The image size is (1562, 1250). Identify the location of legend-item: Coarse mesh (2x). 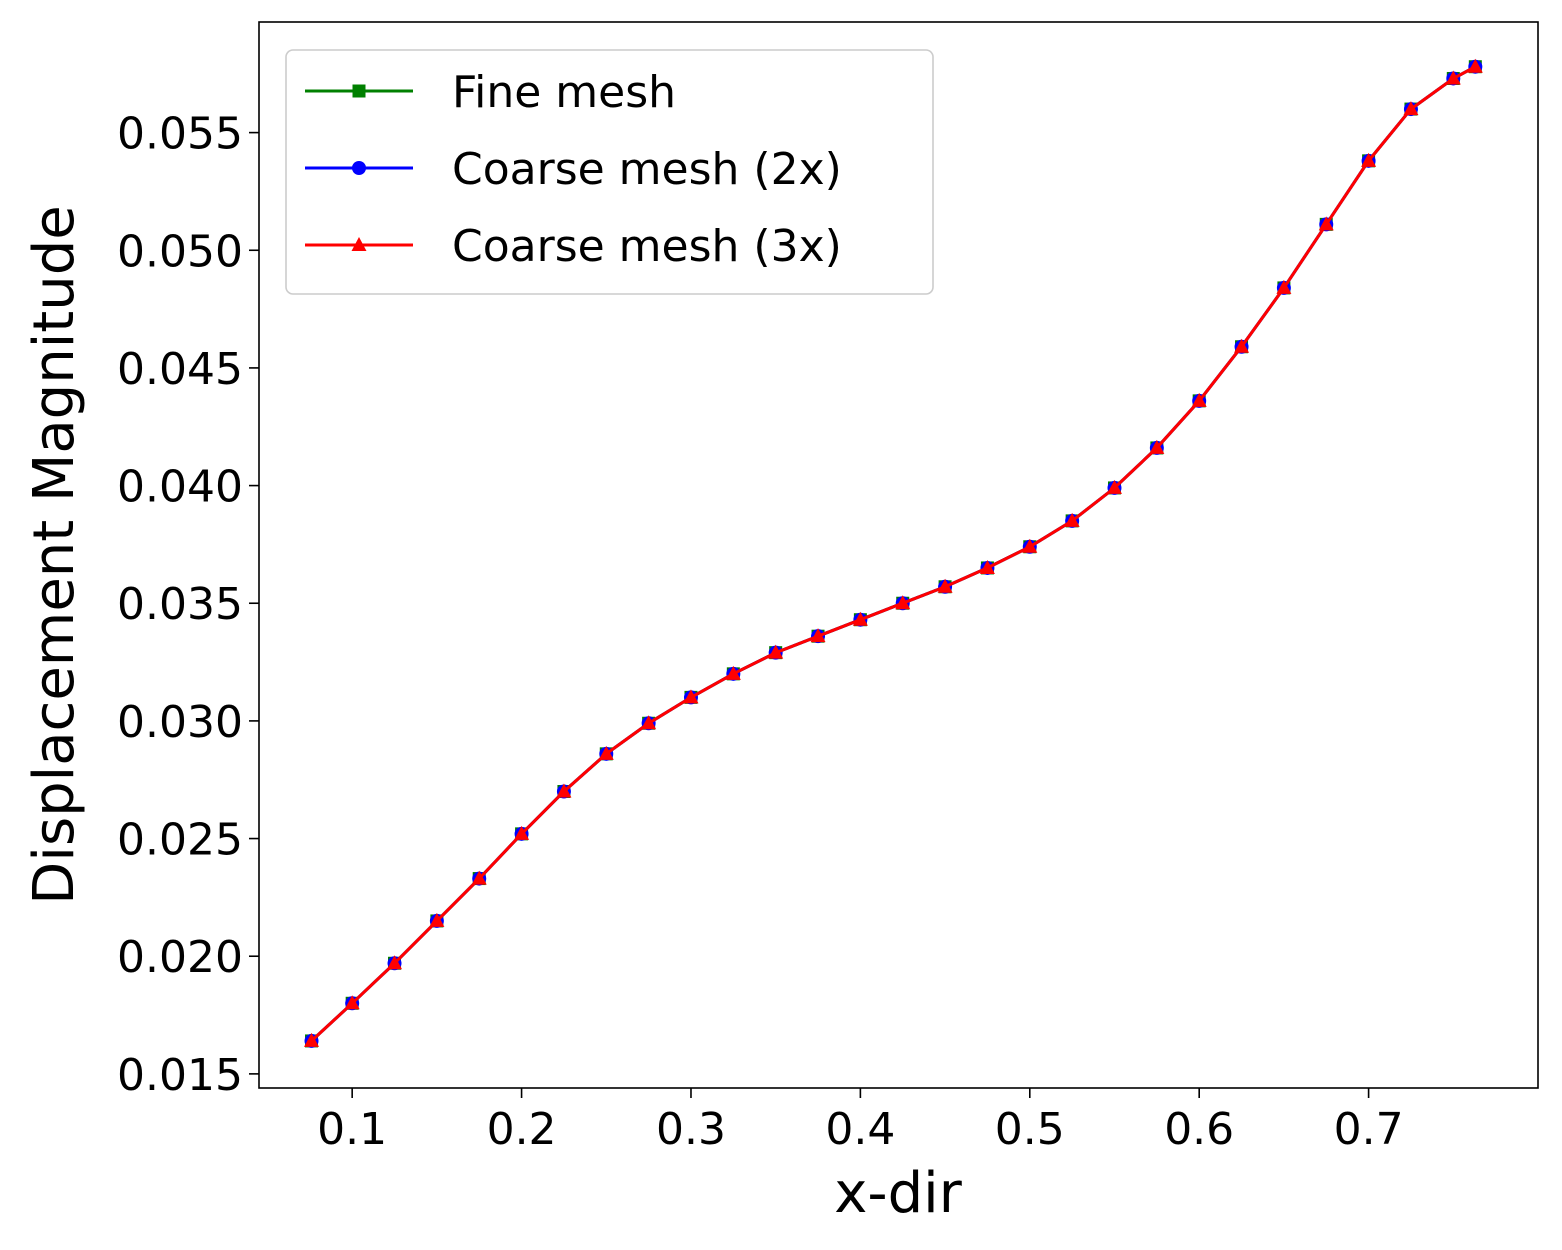
(573, 169).